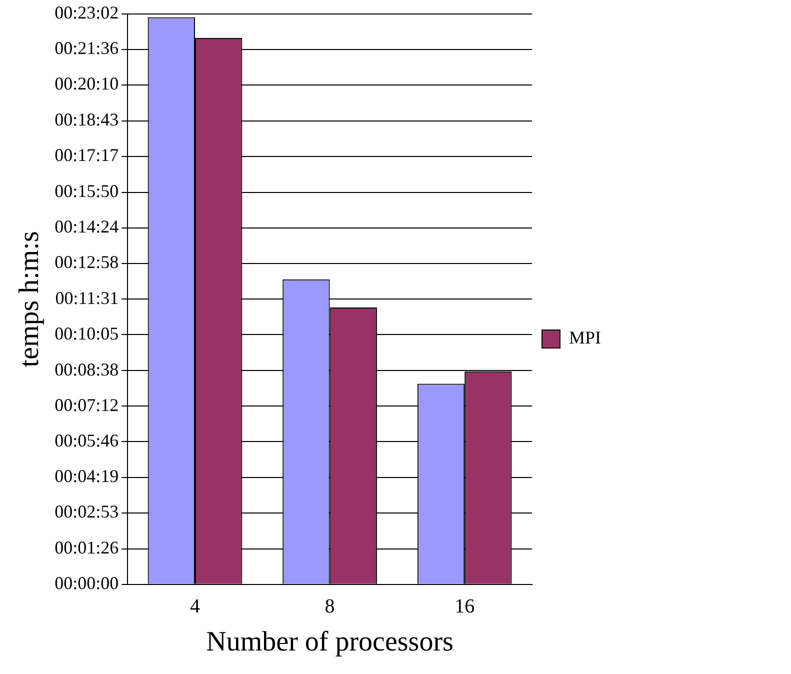 This screenshot has height=674, width=791. What do you see at coordinates (195, 607) in the screenshot?
I see `x-tick-label: 4` at bounding box center [195, 607].